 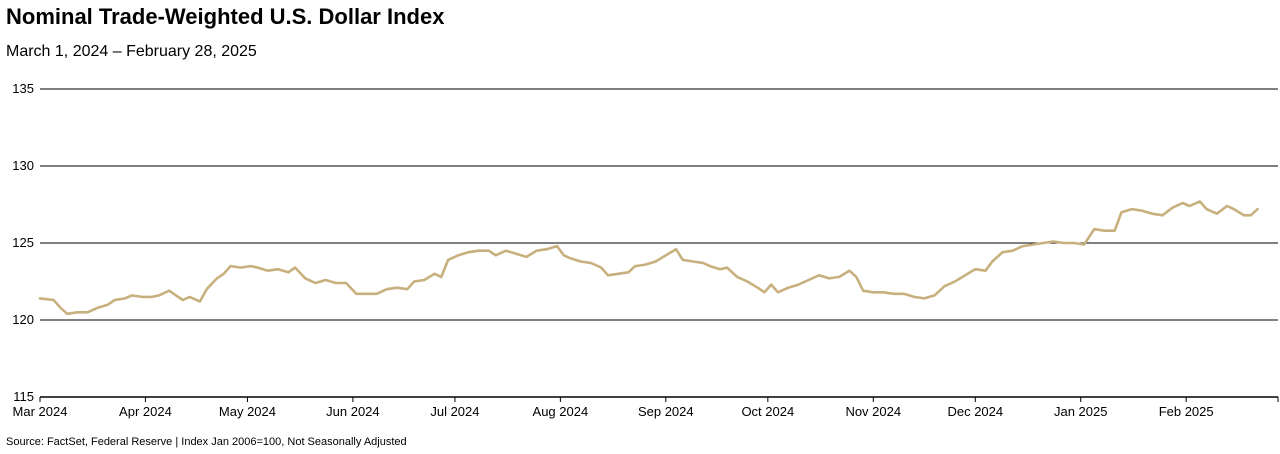 I want to click on chart-title: Nominal Trade-Weighted U.S. Dollar Index, so click(x=225, y=16).